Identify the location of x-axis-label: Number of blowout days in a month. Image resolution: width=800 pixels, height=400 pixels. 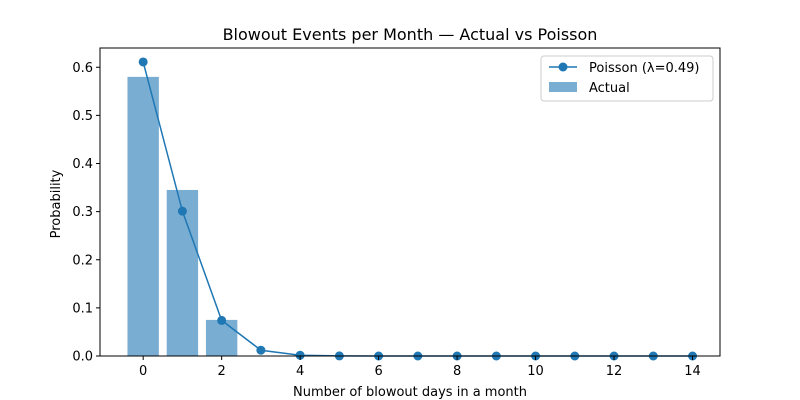
(410, 392).